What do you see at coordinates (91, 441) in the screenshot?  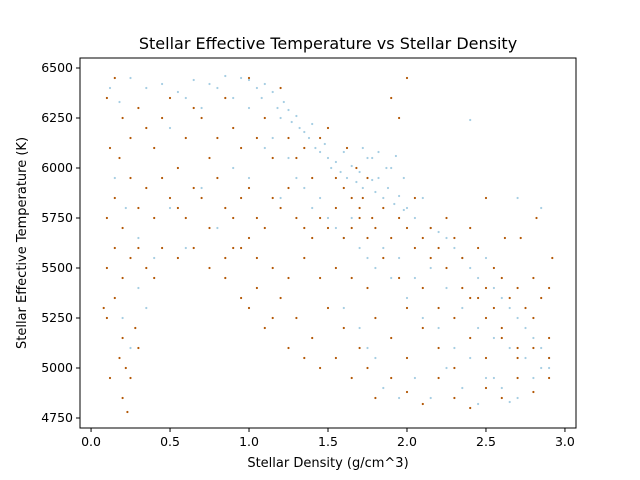 I see `x-tick-label: 0.0` at bounding box center [91, 441].